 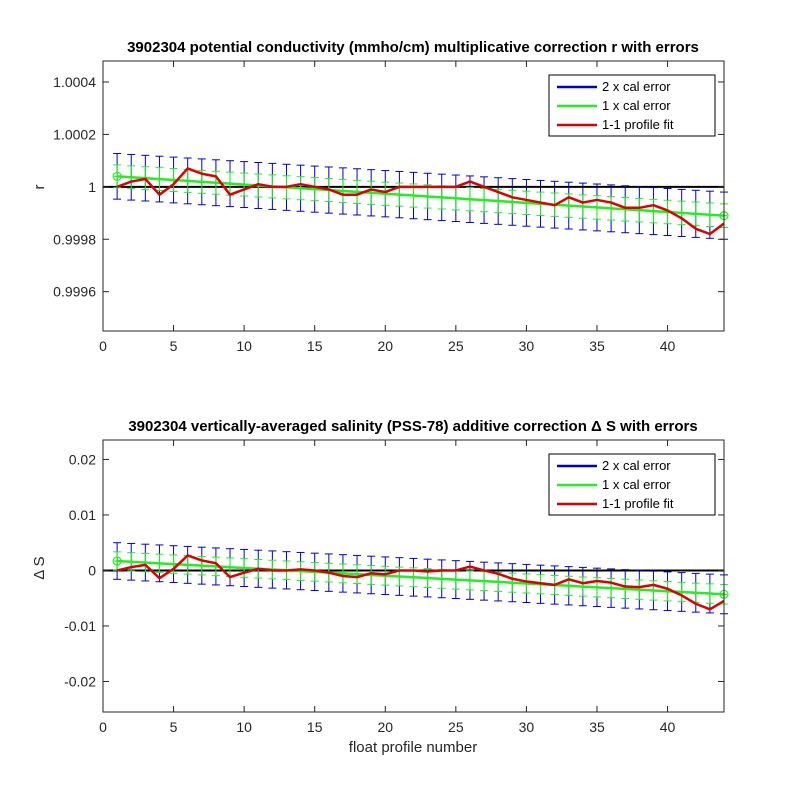 What do you see at coordinates (92, 187) in the screenshot?
I see `y-tick-label: 1` at bounding box center [92, 187].